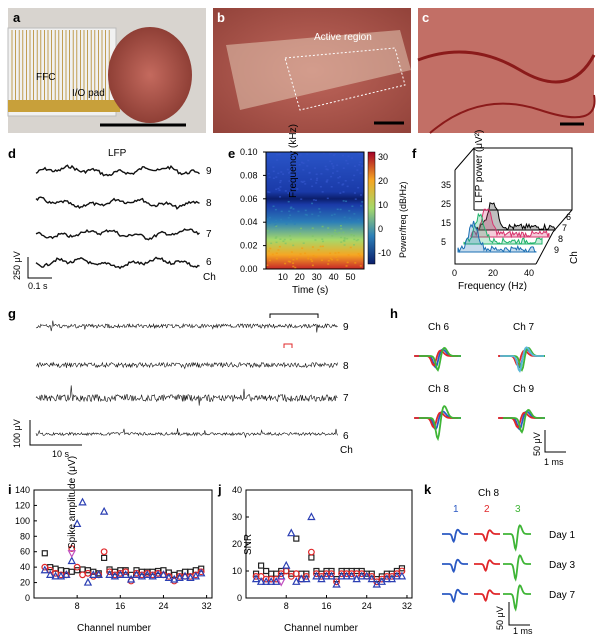 Image resolution: width=602 pixels, height=636 pixels. Describe the element at coordinates (207, 606) in the screenshot. I see `xtick: 32` at that location.